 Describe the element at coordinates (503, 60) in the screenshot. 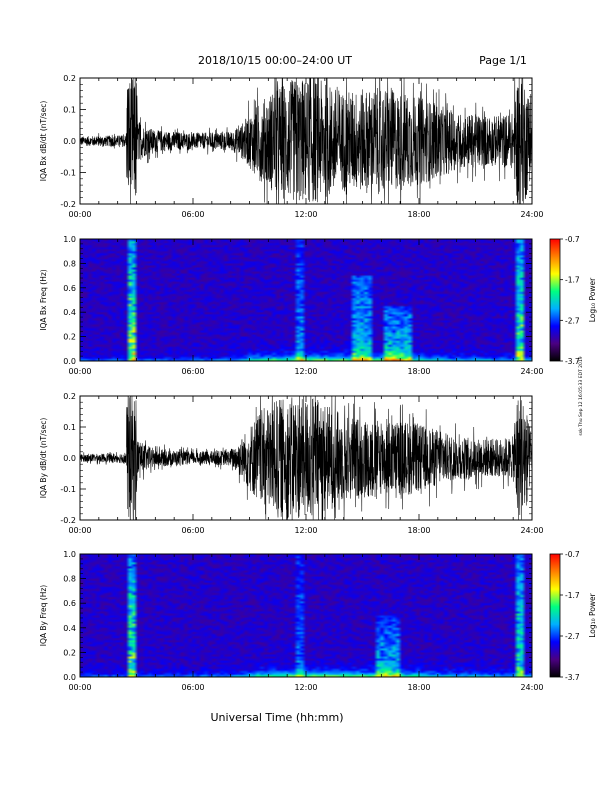

I see `page-indicator: Page 1/1` at that location.